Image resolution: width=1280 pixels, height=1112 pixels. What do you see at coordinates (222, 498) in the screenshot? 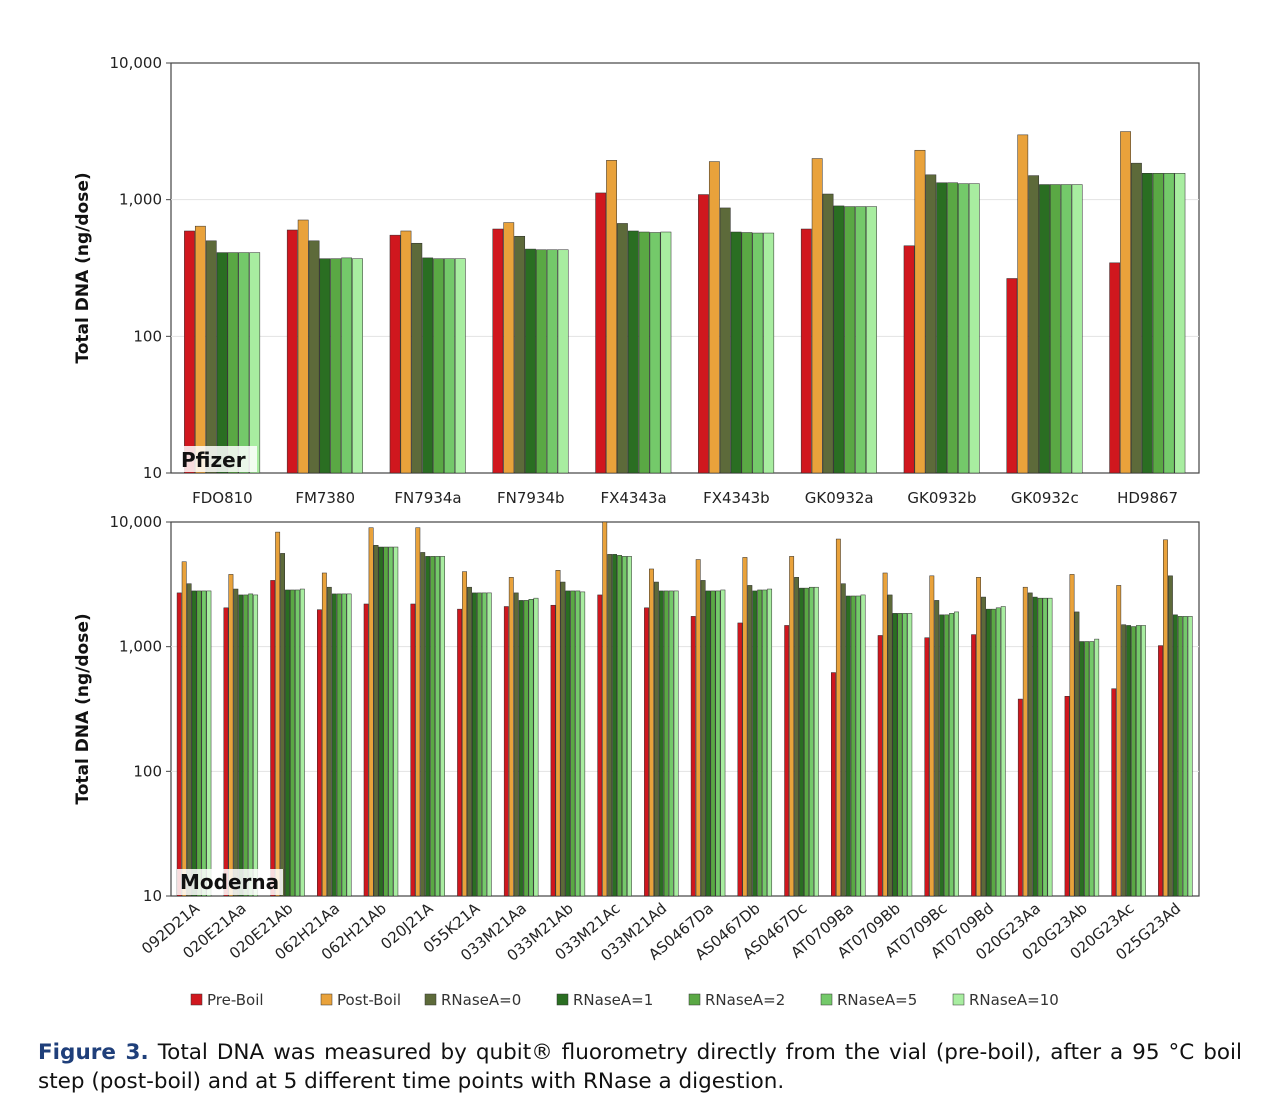
I see `pfizer-x-tick-label: FDO810` at bounding box center [222, 498].